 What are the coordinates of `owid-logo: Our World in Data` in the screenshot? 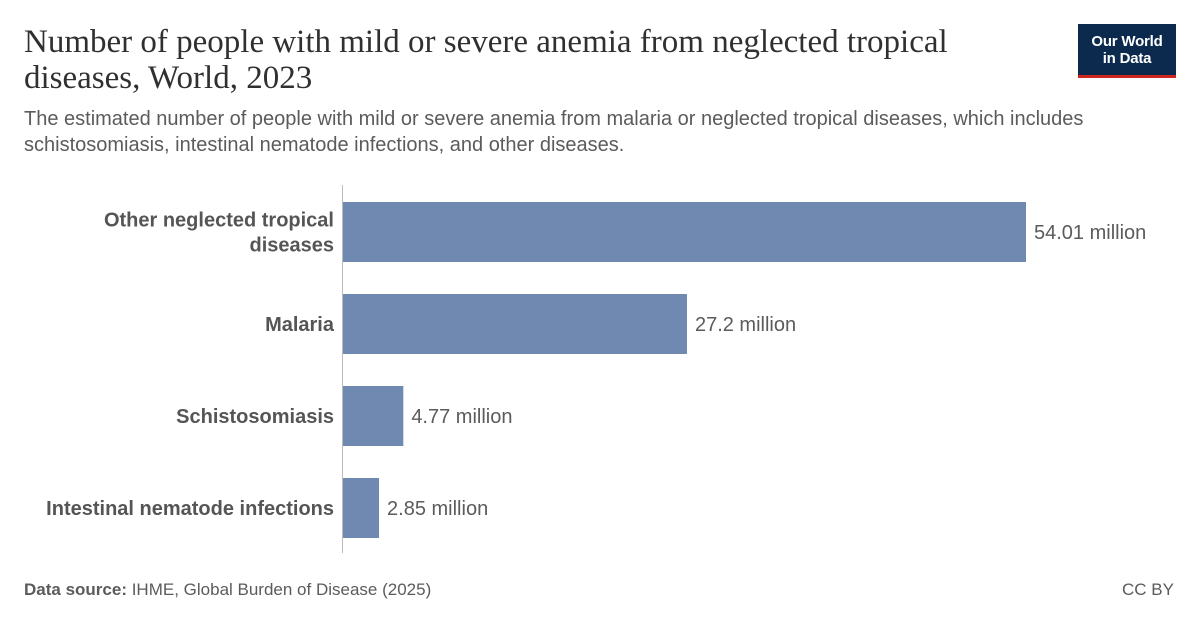 It's located at (1127, 51).